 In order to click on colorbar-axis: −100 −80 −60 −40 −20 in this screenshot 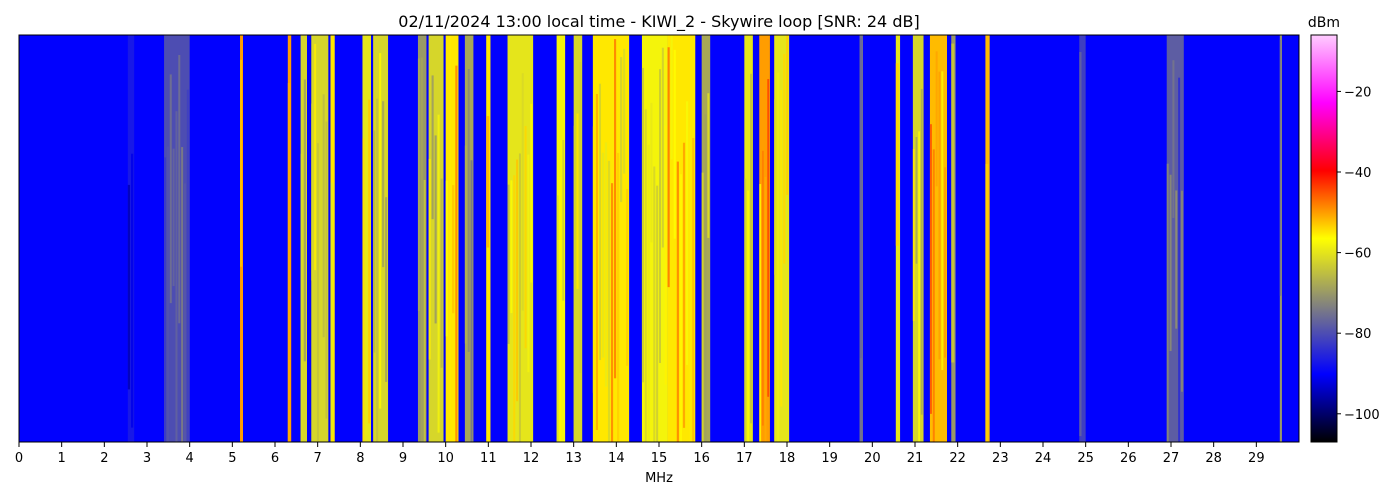, I will do `click(1358, 254)`.